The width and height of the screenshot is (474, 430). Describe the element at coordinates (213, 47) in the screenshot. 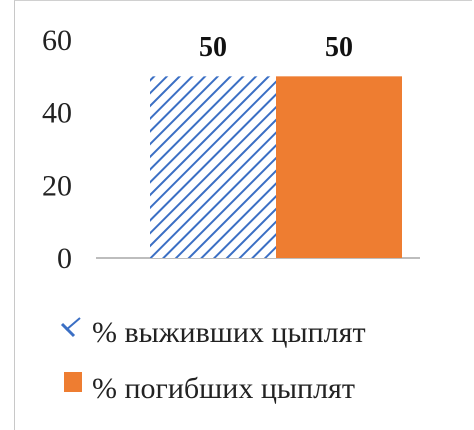

I see `data-label-1: 50` at that location.